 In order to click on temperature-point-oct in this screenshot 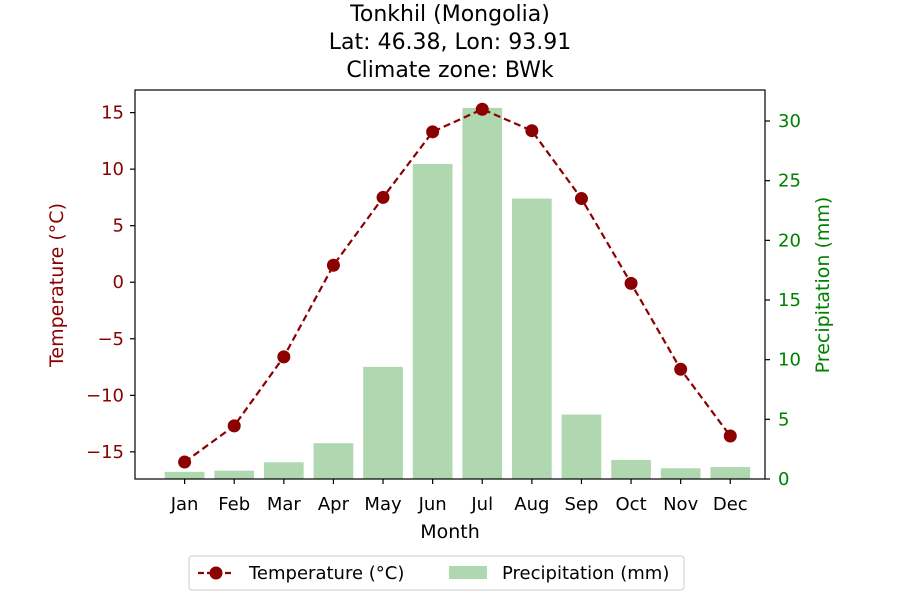, I will do `click(631, 283)`.